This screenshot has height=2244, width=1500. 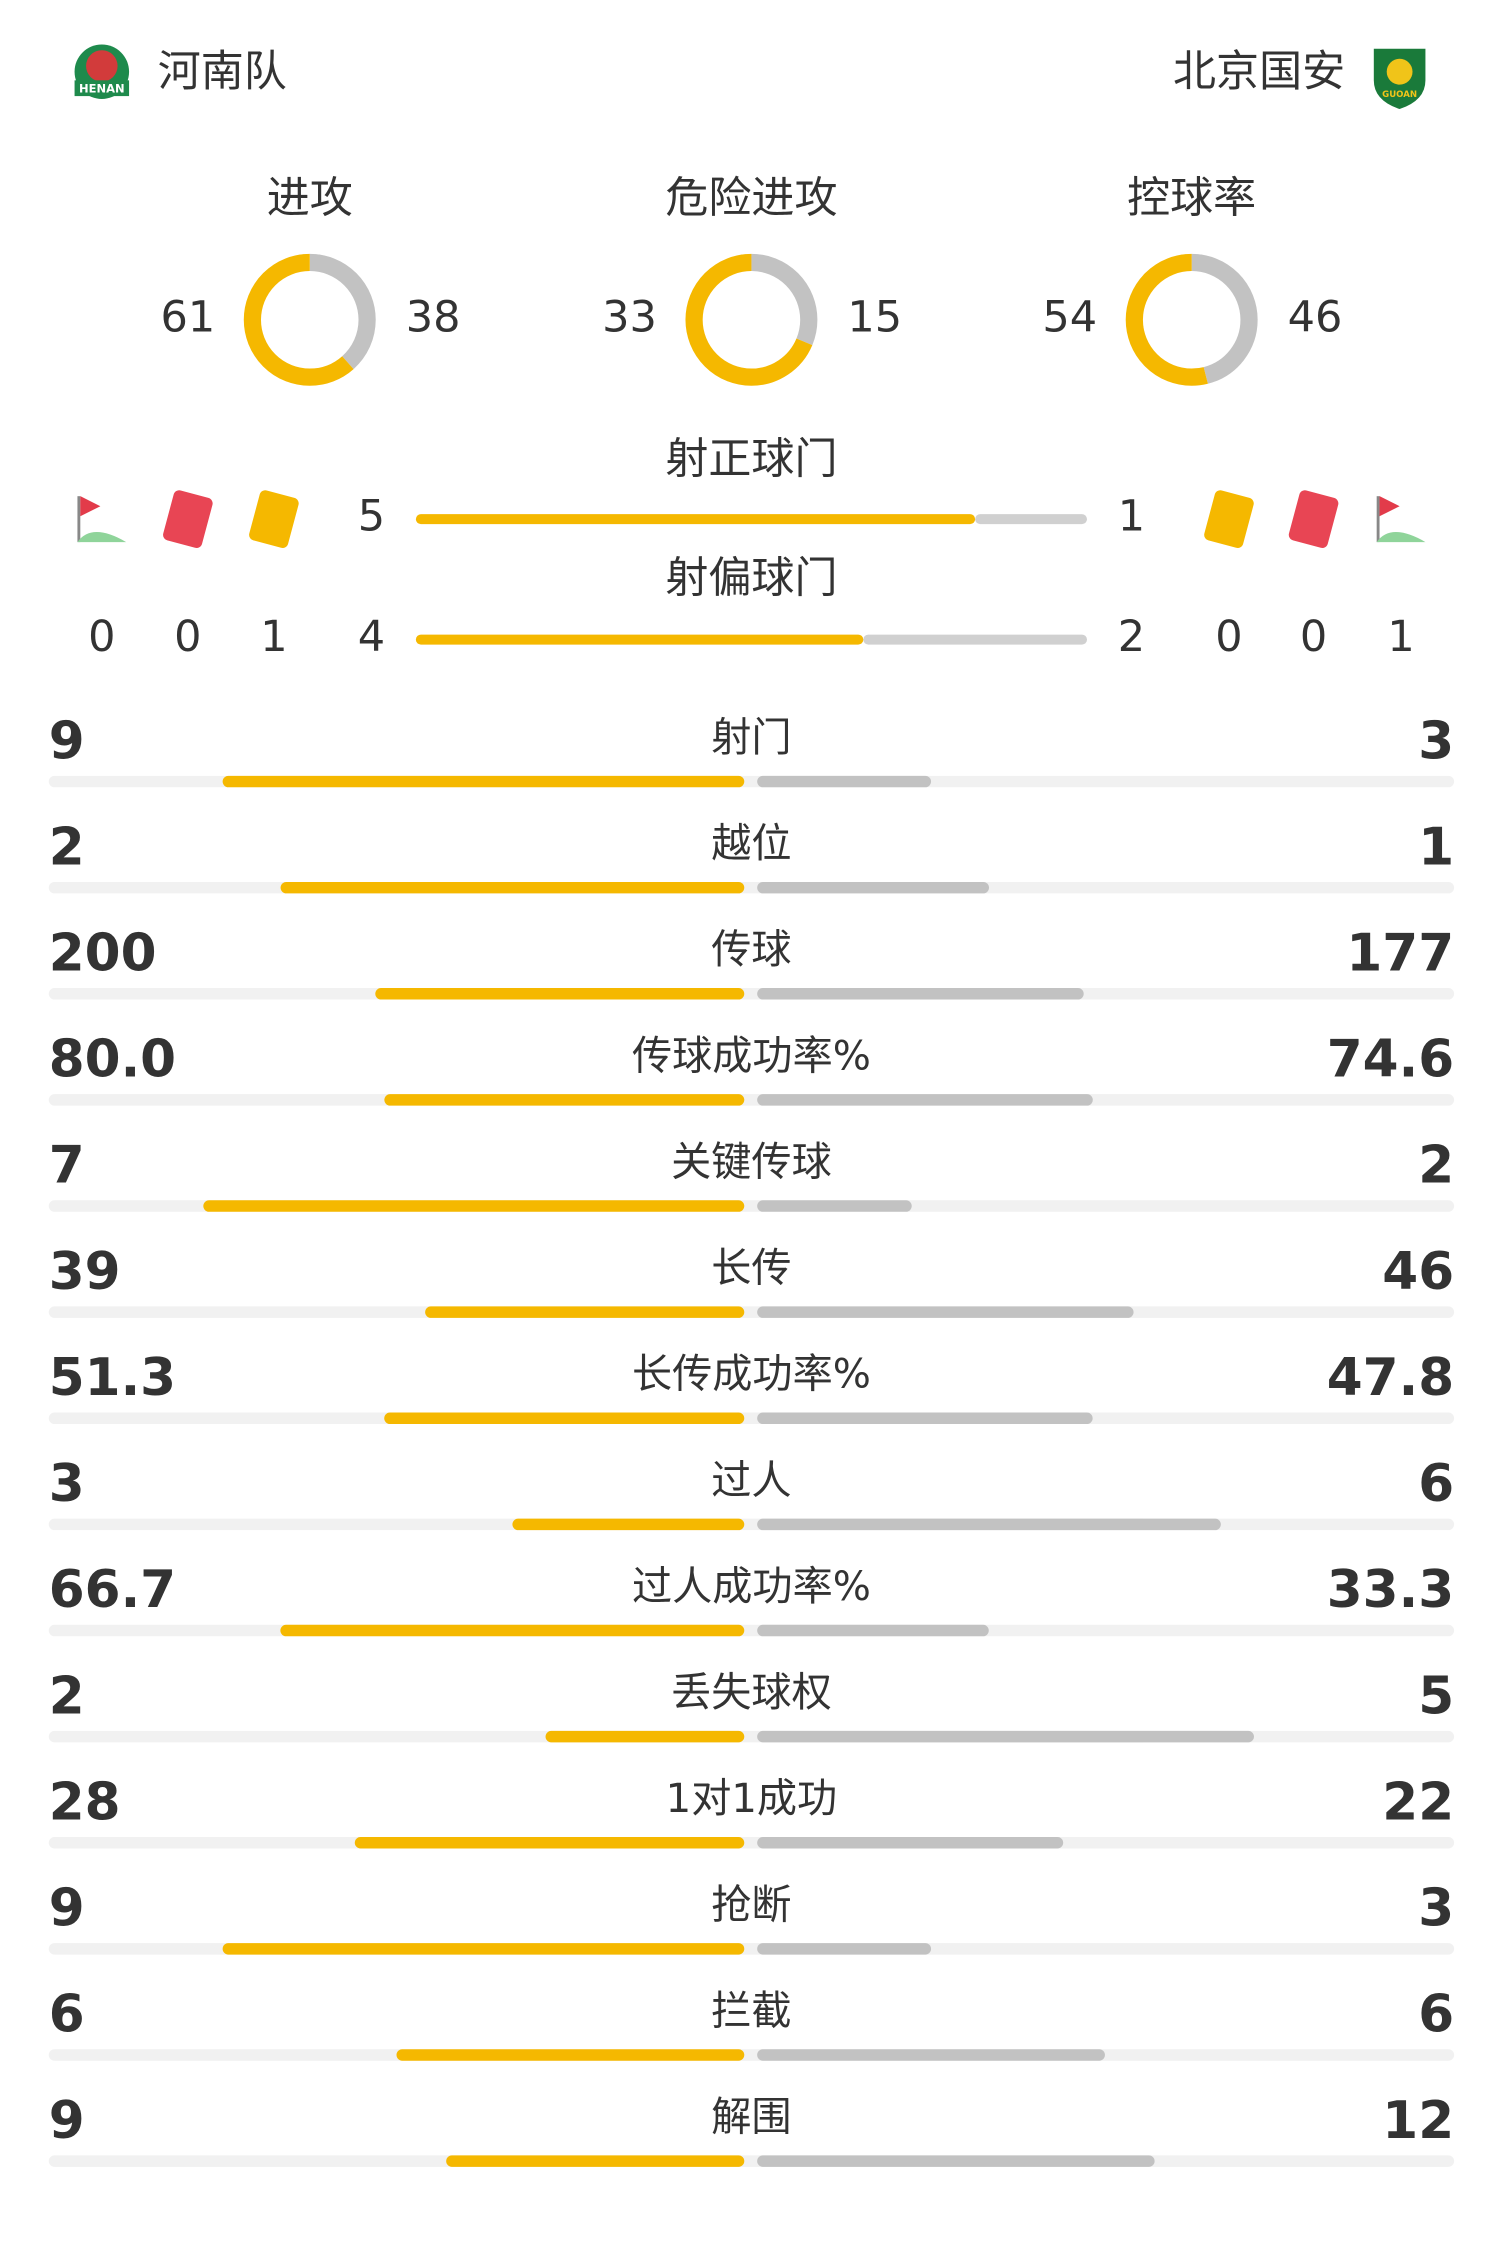 I want to click on away-value: 22, so click(x=1418, y=1802).